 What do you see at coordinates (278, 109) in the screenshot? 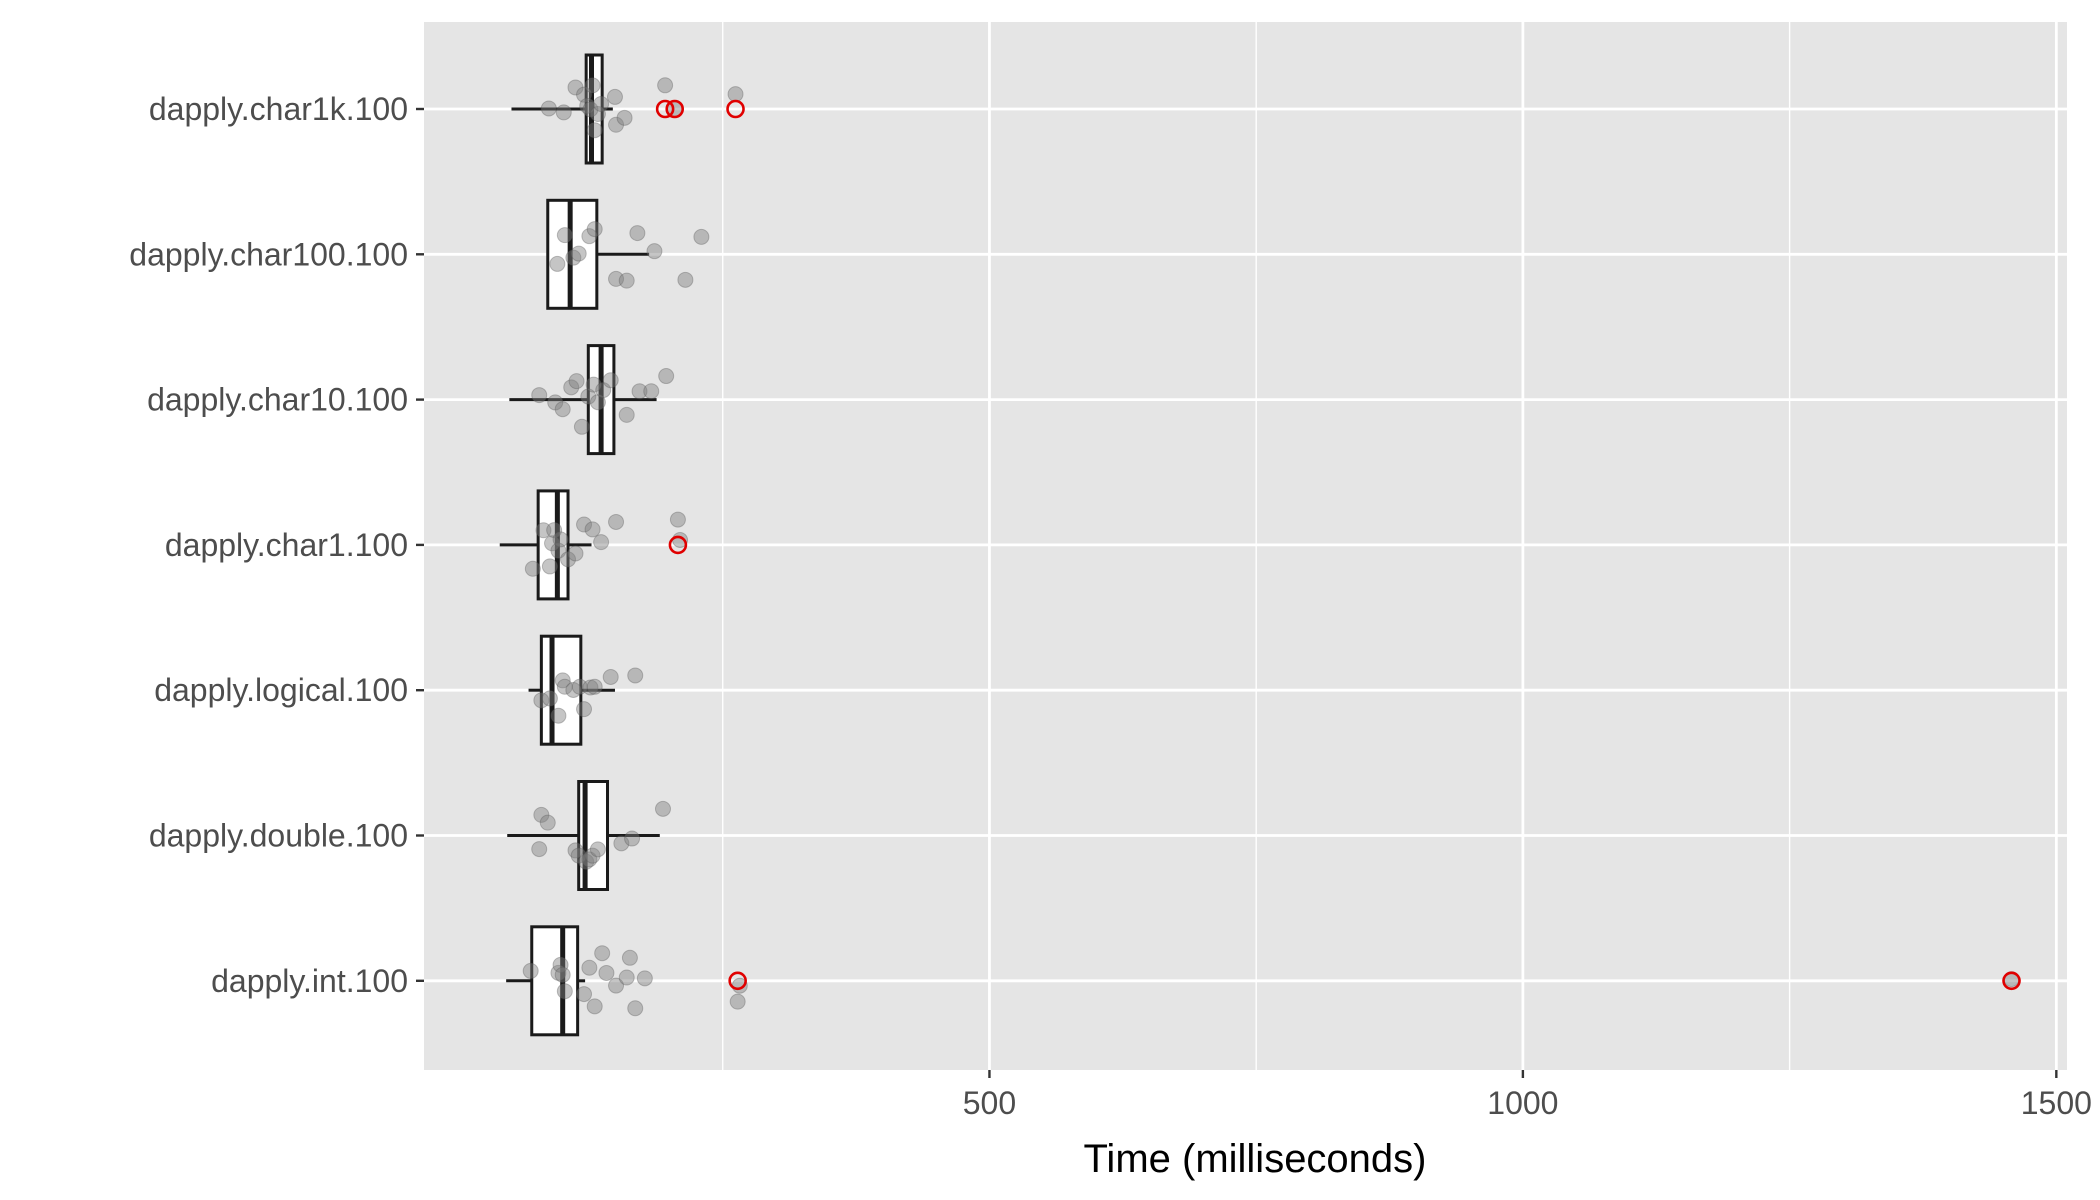
I see `y-tick-label-dapply-char1k-100: dapply.char1k.100` at bounding box center [278, 109].